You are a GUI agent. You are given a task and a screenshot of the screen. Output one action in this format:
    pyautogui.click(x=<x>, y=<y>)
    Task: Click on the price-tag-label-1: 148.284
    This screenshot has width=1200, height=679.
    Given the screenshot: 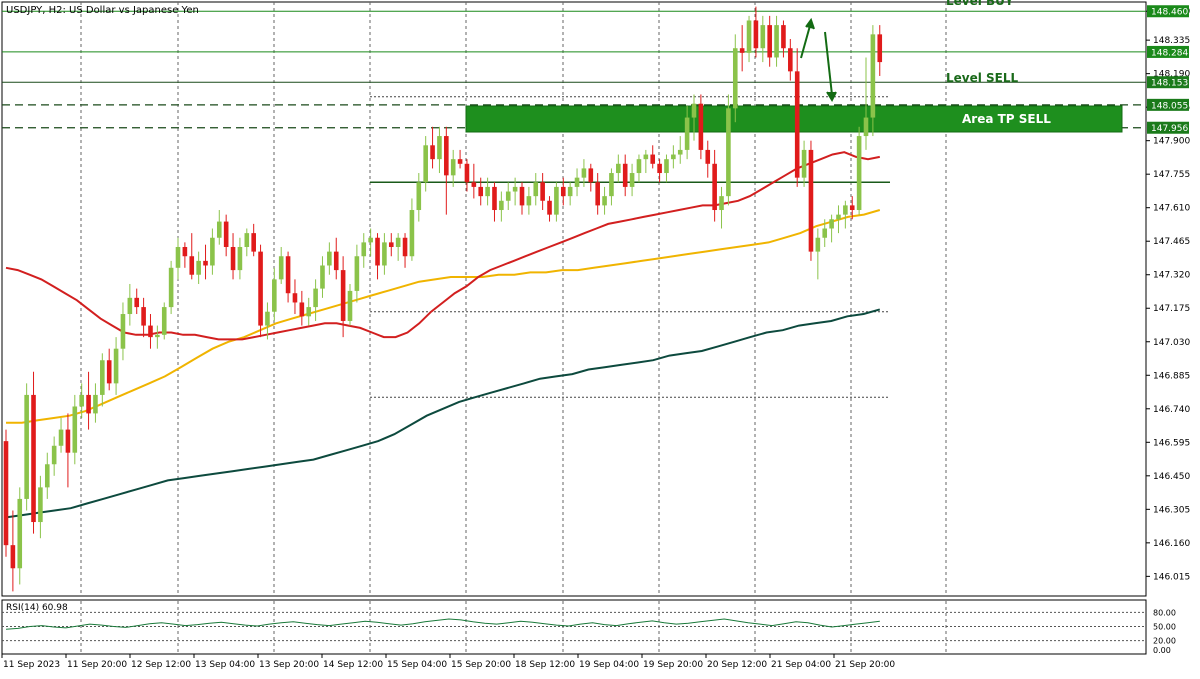 What is the action you would take?
    pyautogui.click(x=1169, y=53)
    